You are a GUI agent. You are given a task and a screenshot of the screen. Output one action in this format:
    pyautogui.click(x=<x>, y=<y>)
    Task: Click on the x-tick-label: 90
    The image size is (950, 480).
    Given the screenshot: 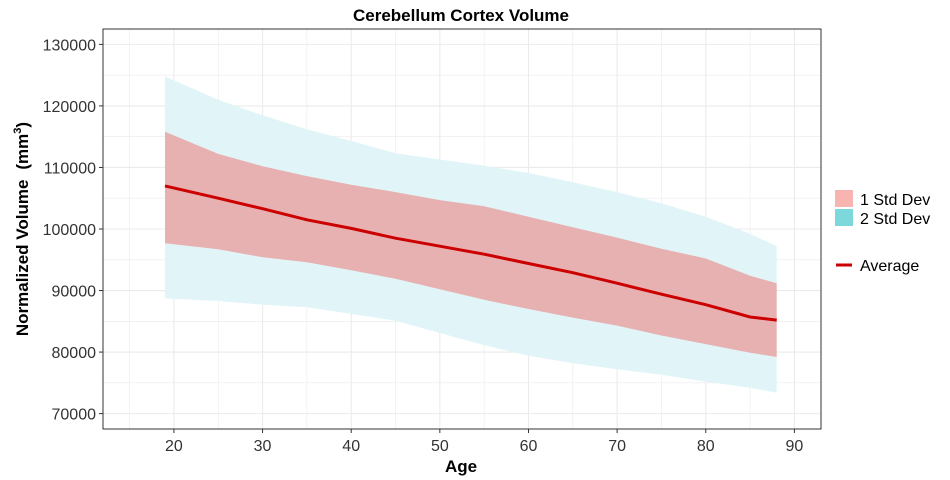 What is the action you would take?
    pyautogui.click(x=795, y=446)
    